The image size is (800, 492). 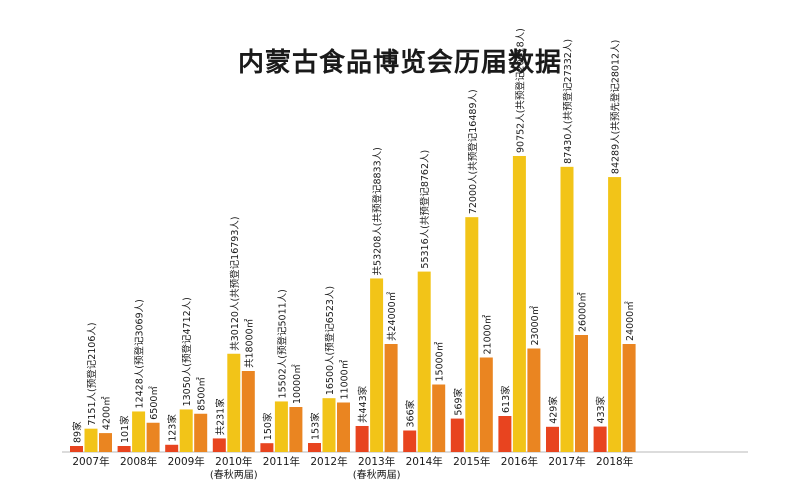 What do you see at coordinates (630, 321) in the screenshot?
I see `data-label-2018年-s2: 24000㎡` at bounding box center [630, 321].